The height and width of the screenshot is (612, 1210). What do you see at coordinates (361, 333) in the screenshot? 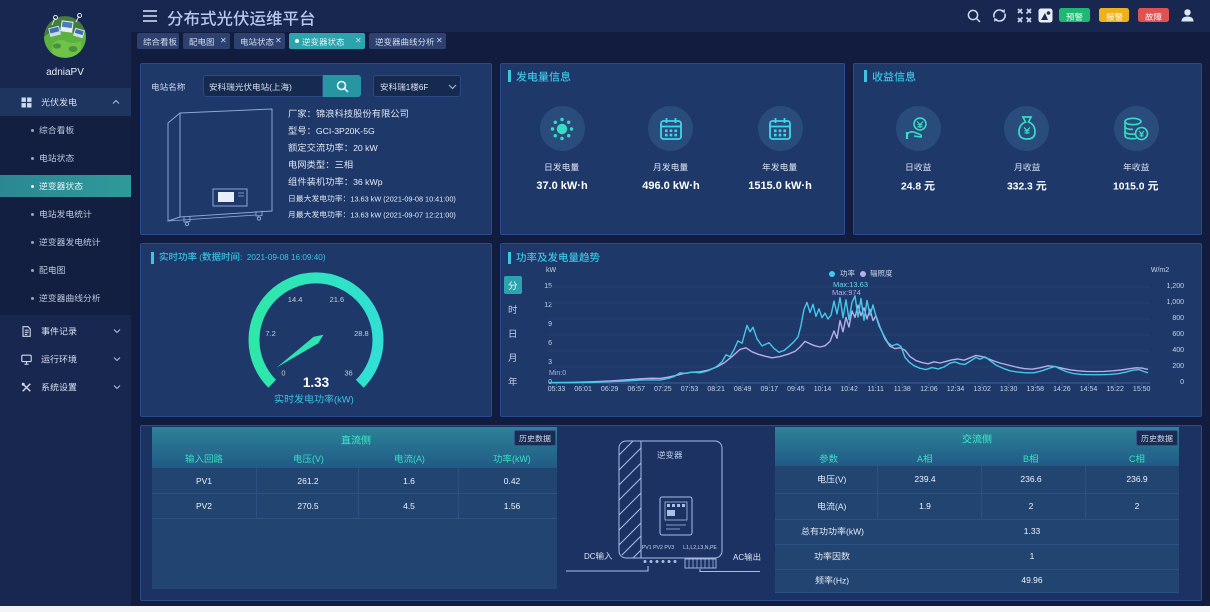
I see `svg-text: 28.8` at bounding box center [361, 333].